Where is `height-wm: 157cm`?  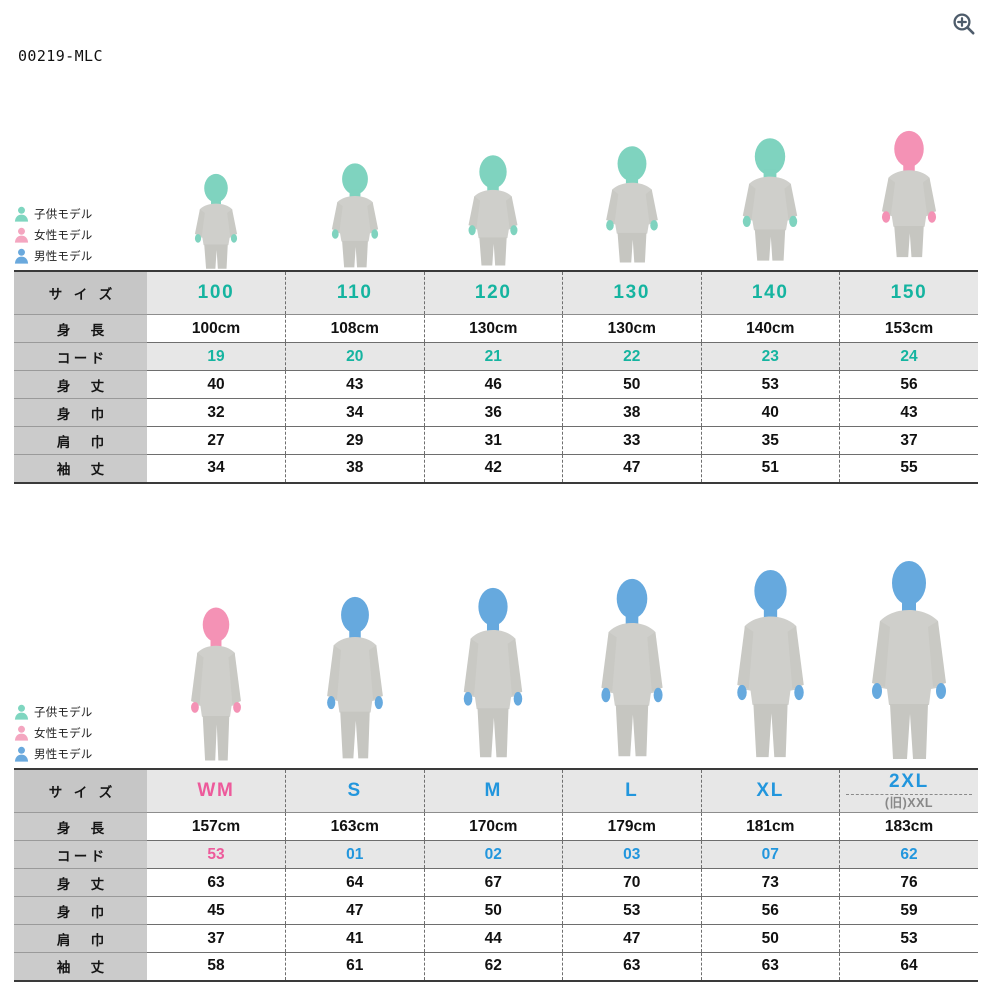 height-wm: 157cm is located at coordinates (216, 826).